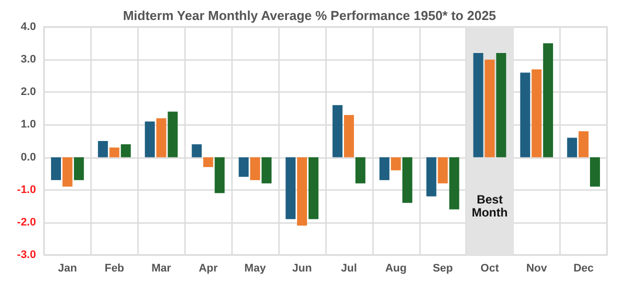 The height and width of the screenshot is (285, 619). I want to click on x-tick-label: Aug, so click(396, 268).